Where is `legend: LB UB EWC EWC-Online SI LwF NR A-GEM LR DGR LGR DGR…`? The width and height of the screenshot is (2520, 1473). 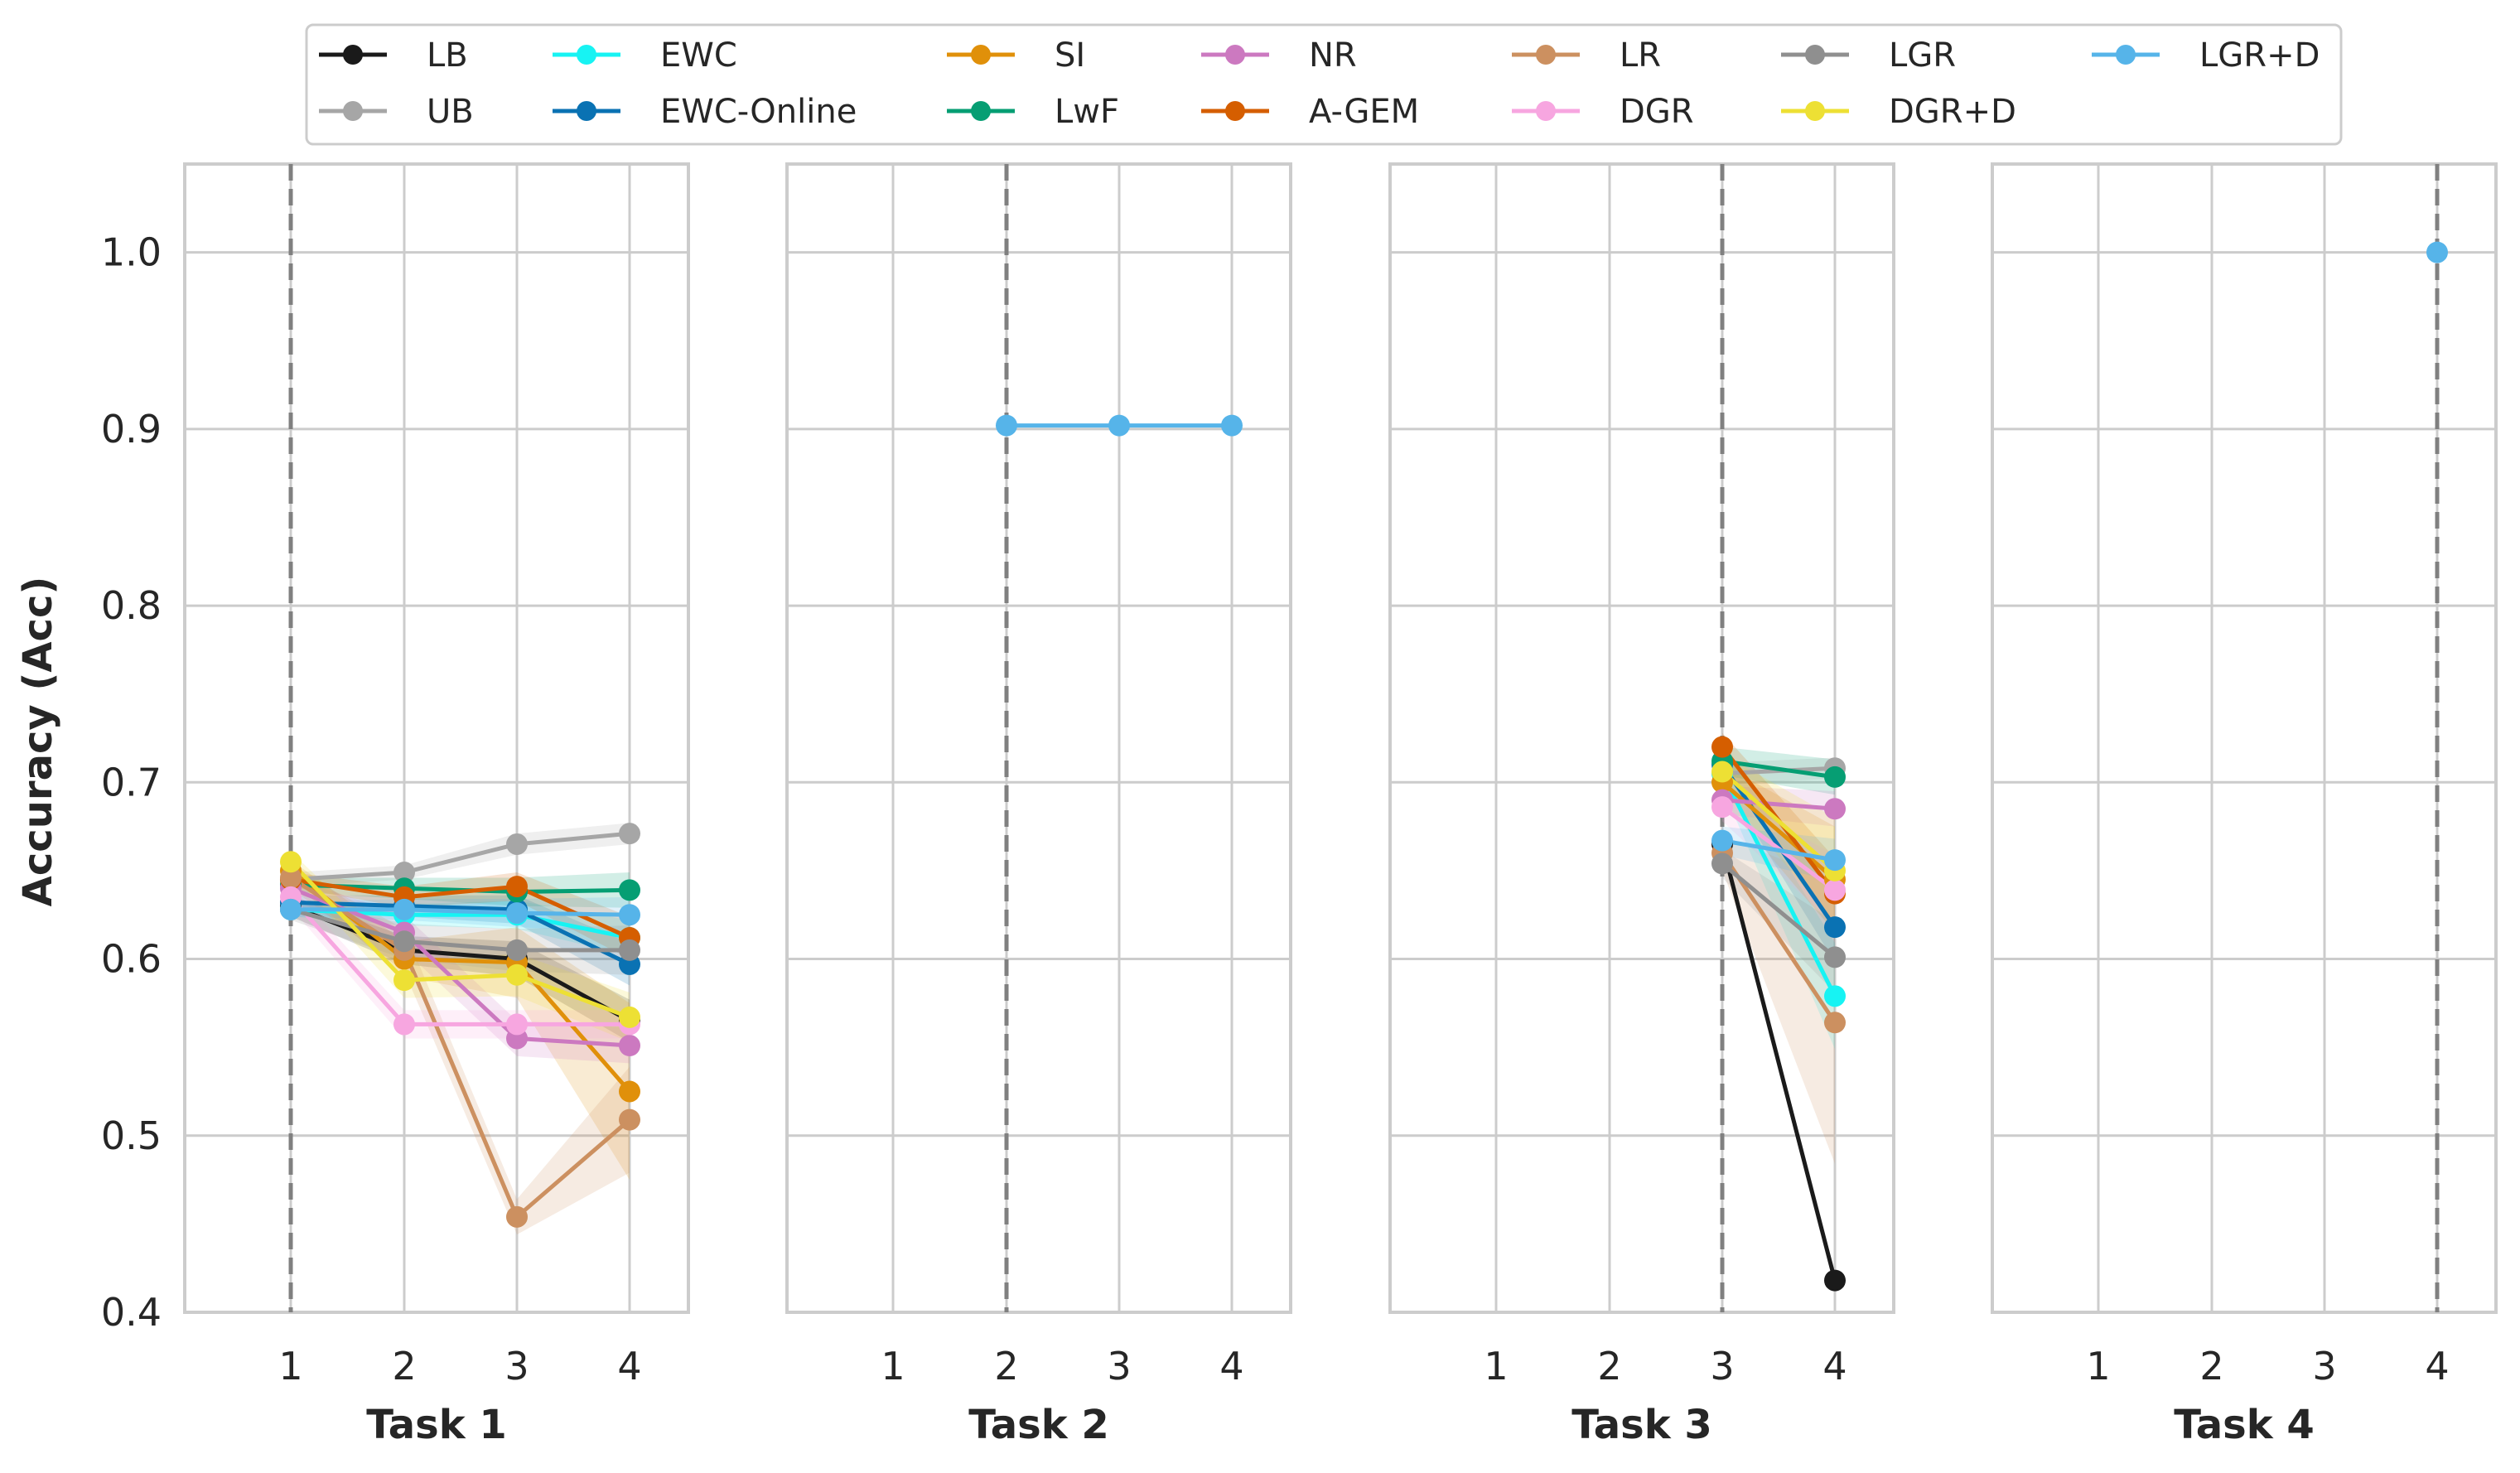
legend: LB UB EWC EWC-Online SI LwF NR A-GEM LR DGR LGR DGR… is located at coordinates (1324, 84).